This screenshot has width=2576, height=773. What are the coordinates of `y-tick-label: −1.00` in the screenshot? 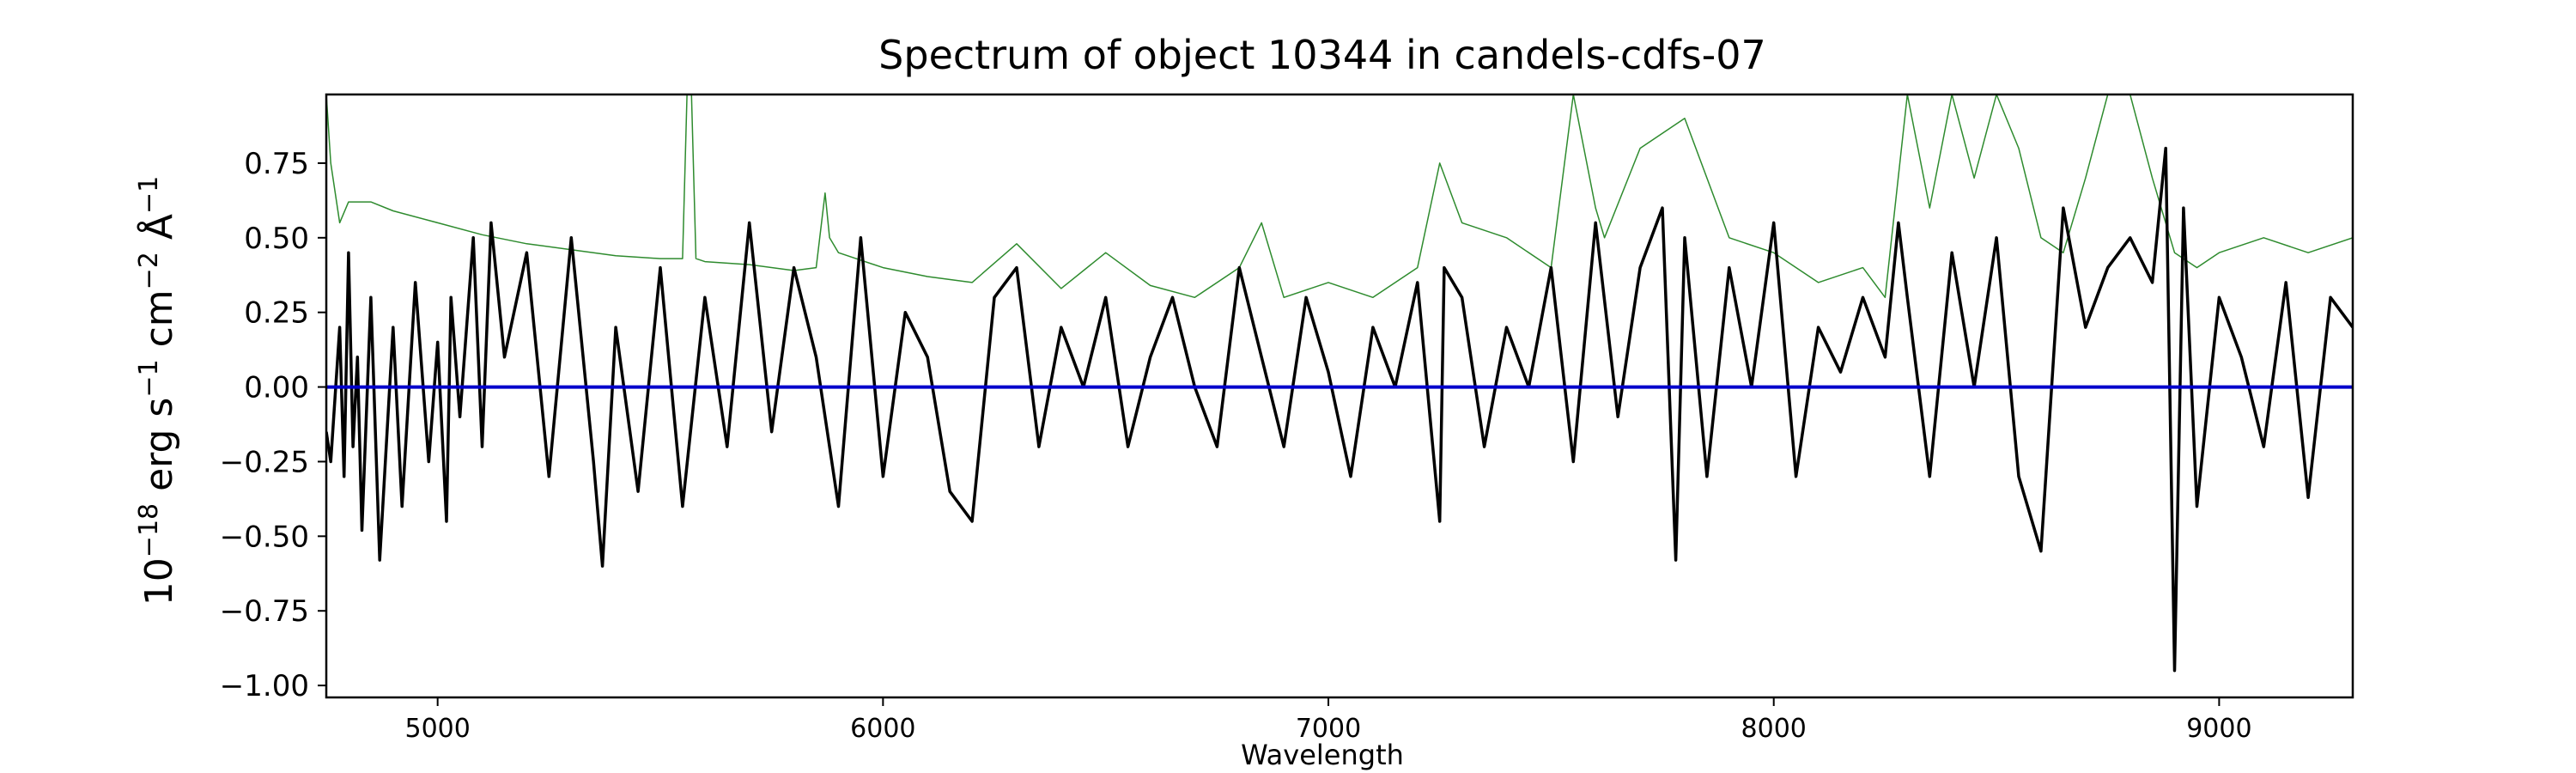 It's located at (264, 686).